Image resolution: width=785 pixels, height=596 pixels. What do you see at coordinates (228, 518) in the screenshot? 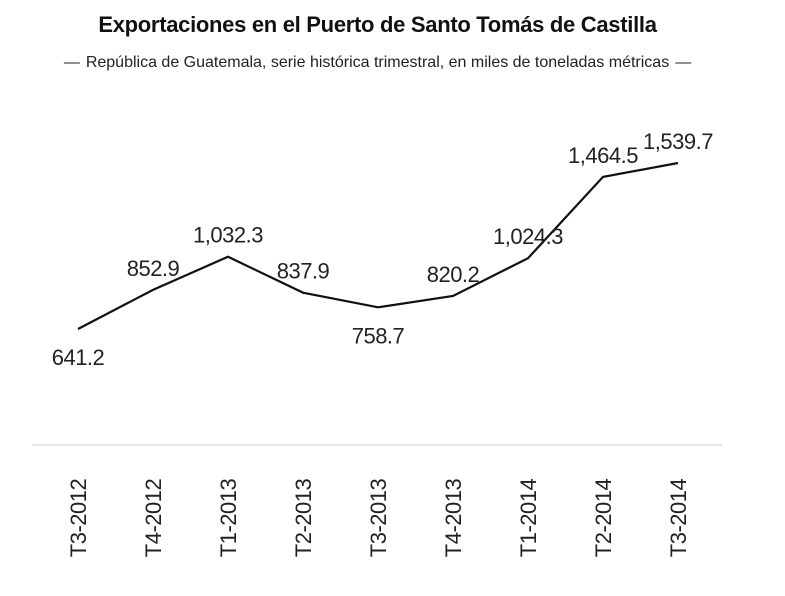
I see `x-tick-label-T1-2013: T1-2013` at bounding box center [228, 518].